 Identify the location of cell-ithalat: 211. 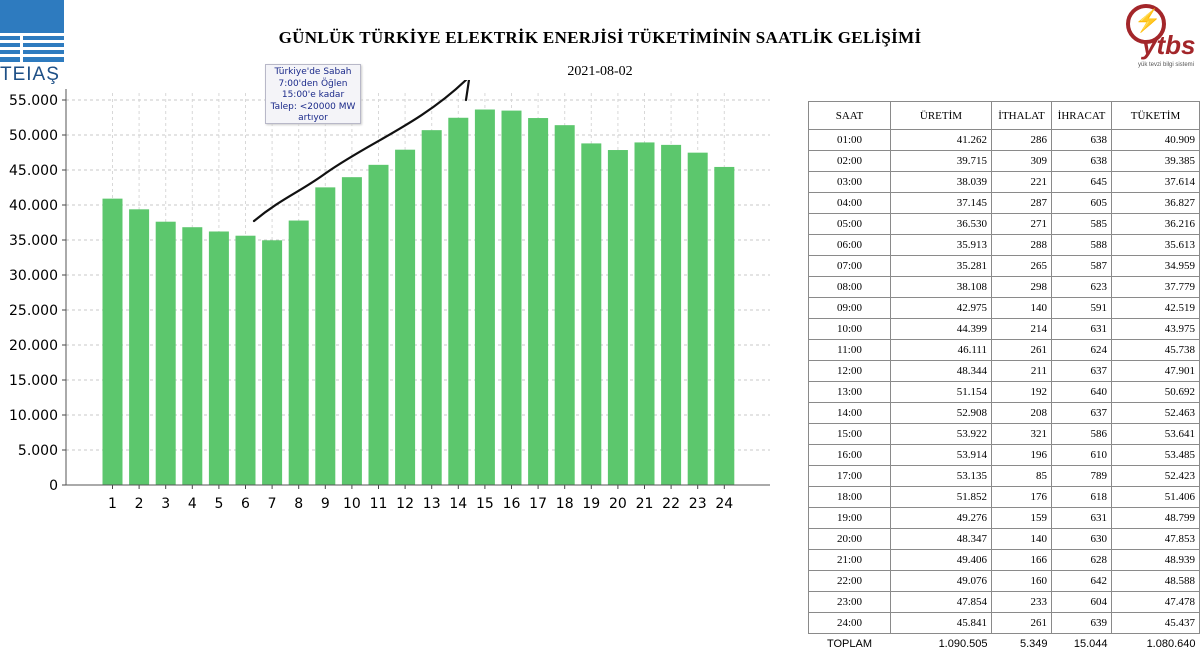
(1021, 371).